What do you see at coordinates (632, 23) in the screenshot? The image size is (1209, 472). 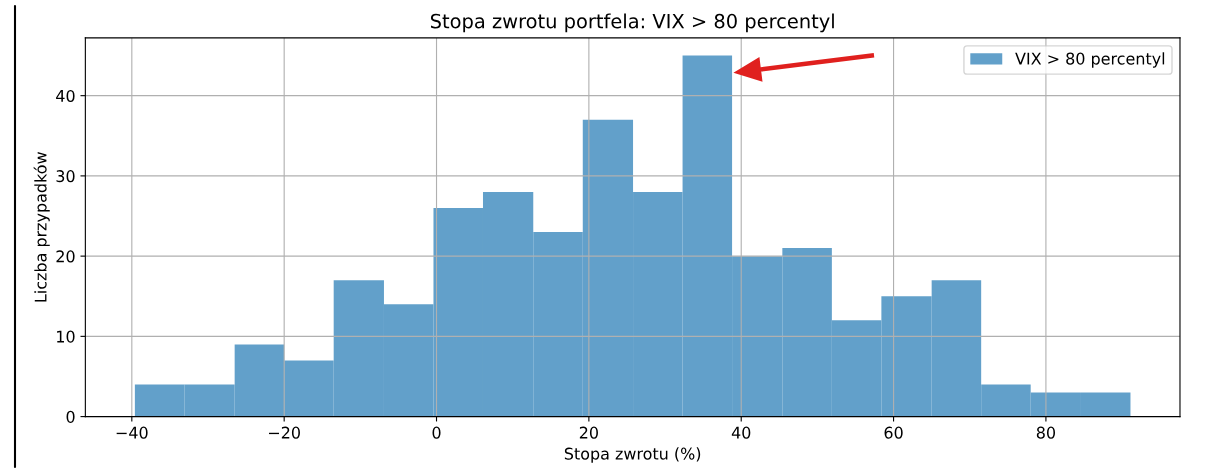 I see `chart-title: Stopa zwrotu portfela: VIX > 80 percentyl` at bounding box center [632, 23].